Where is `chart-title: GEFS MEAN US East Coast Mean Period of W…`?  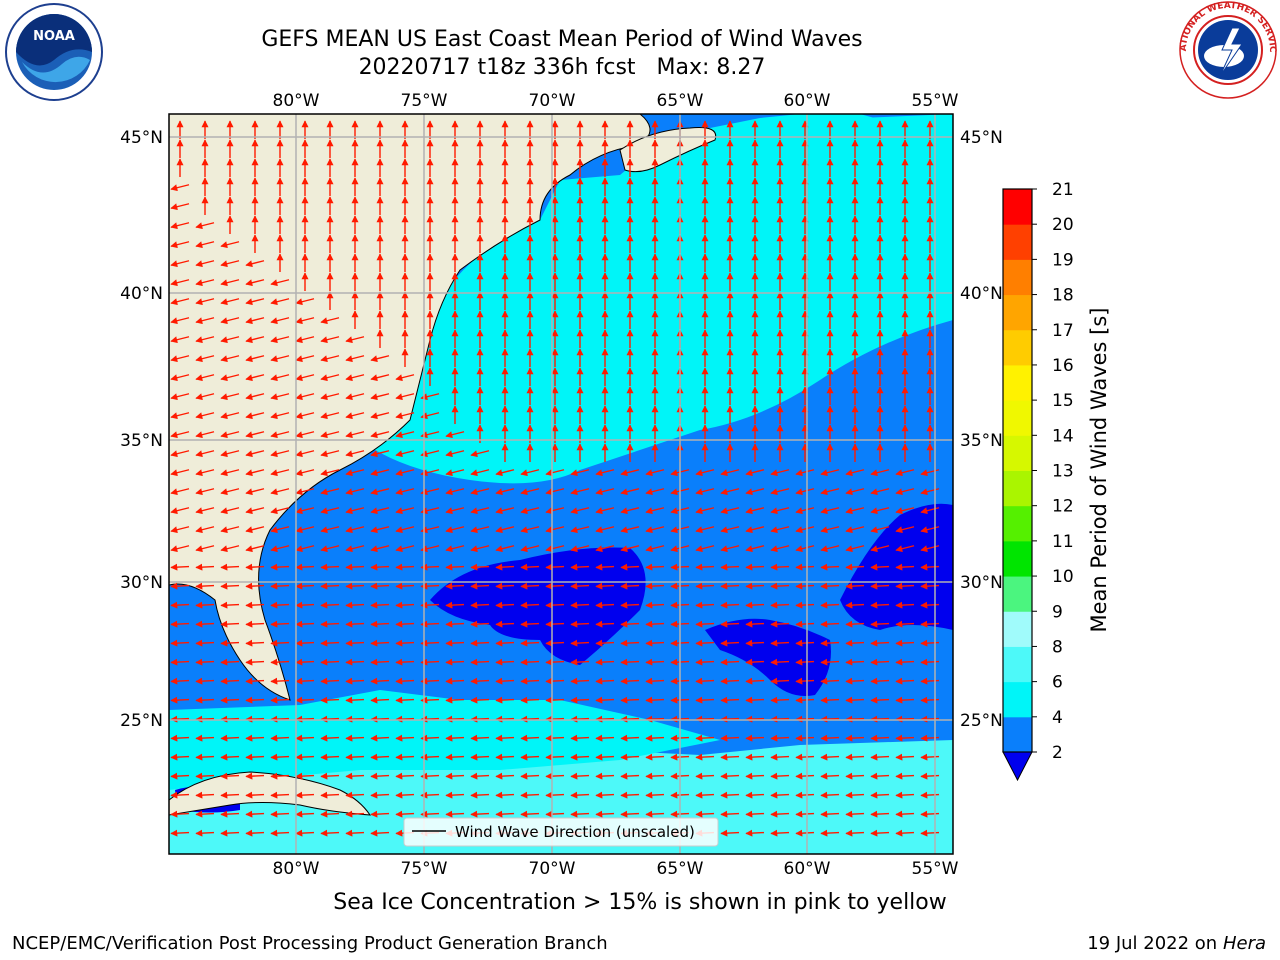 chart-title: GEFS MEAN US East Coast Mean Period of W… is located at coordinates (562, 39).